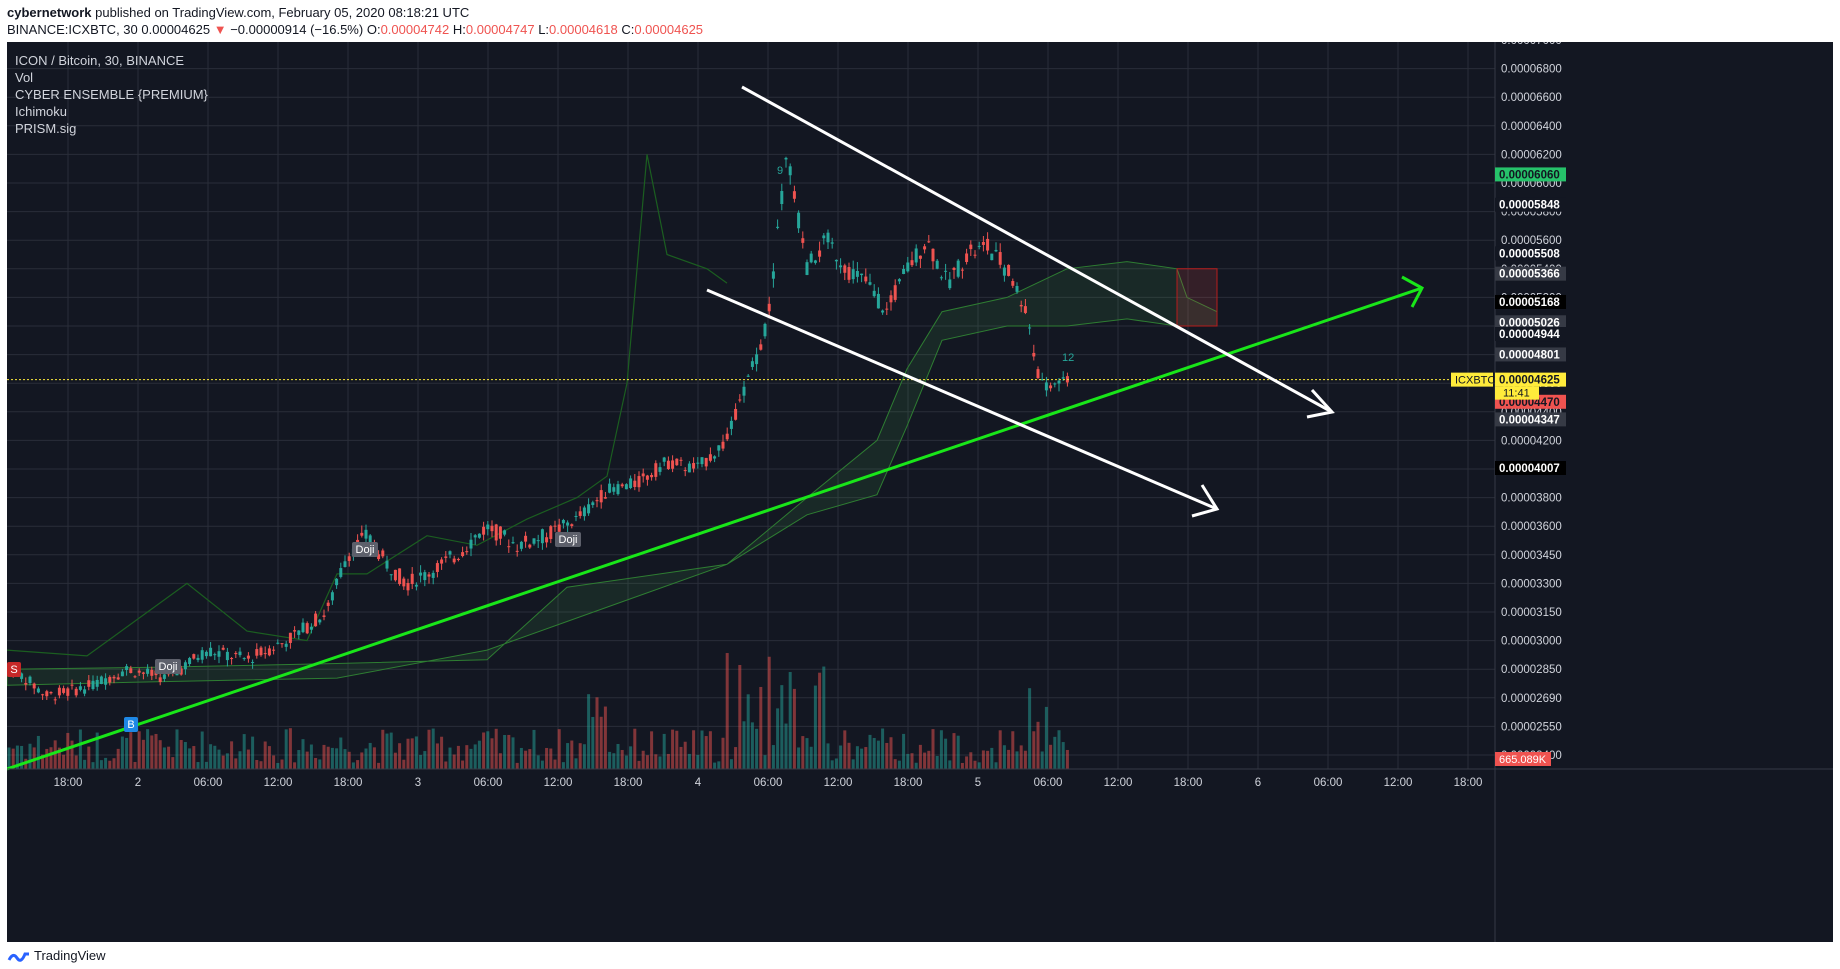  Describe the element at coordinates (46, 128) in the screenshot. I see `legend-indicator-prism: PRISM.sig` at that location.